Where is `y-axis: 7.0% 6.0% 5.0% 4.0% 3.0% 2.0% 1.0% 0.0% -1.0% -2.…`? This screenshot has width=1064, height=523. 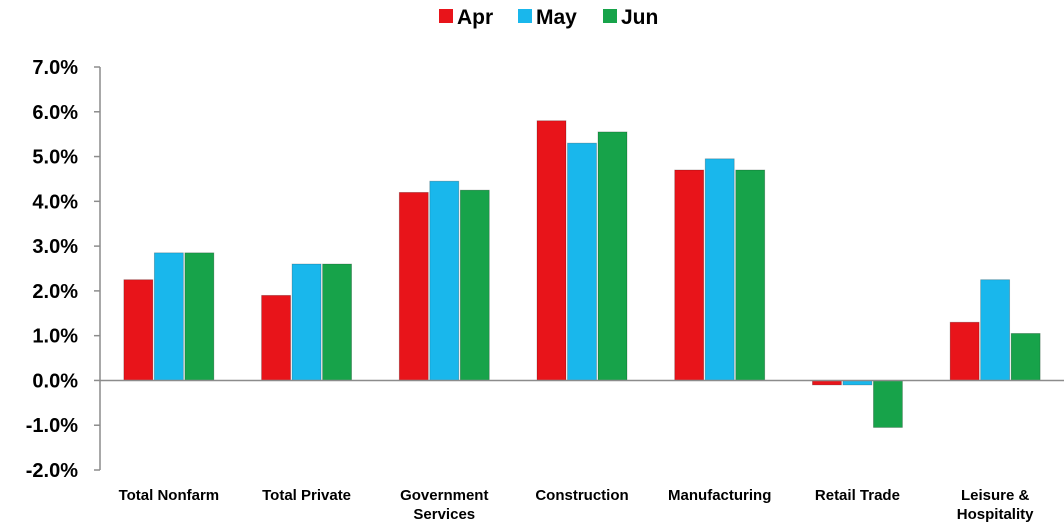 y-axis: 7.0% 6.0% 5.0% 4.0% 3.0% 2.0% 1.0% 0.0% -1.0% -2.… is located at coordinates (63, 269).